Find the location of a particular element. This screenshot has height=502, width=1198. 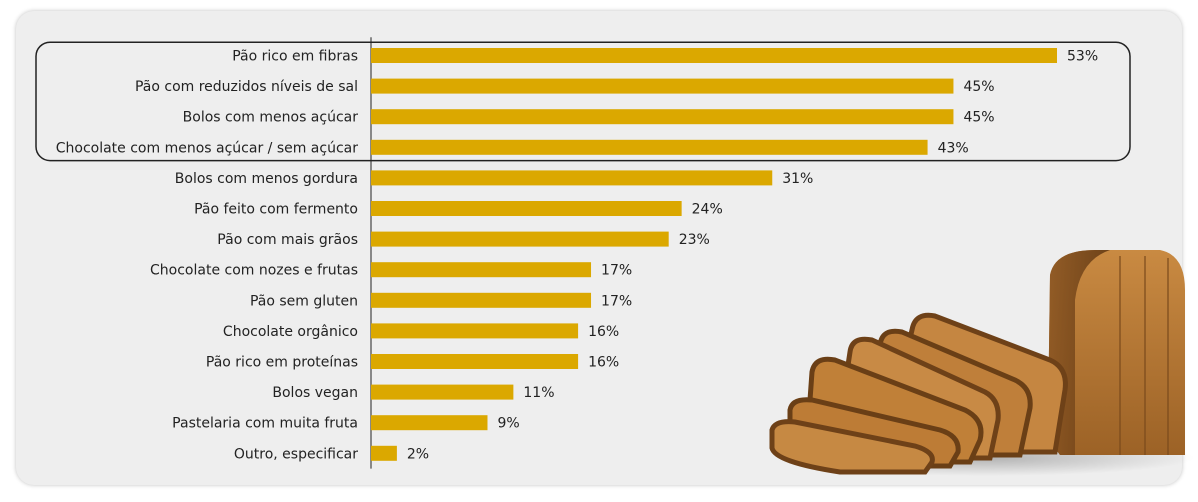

value-label-5: 31% is located at coordinates (797, 179).